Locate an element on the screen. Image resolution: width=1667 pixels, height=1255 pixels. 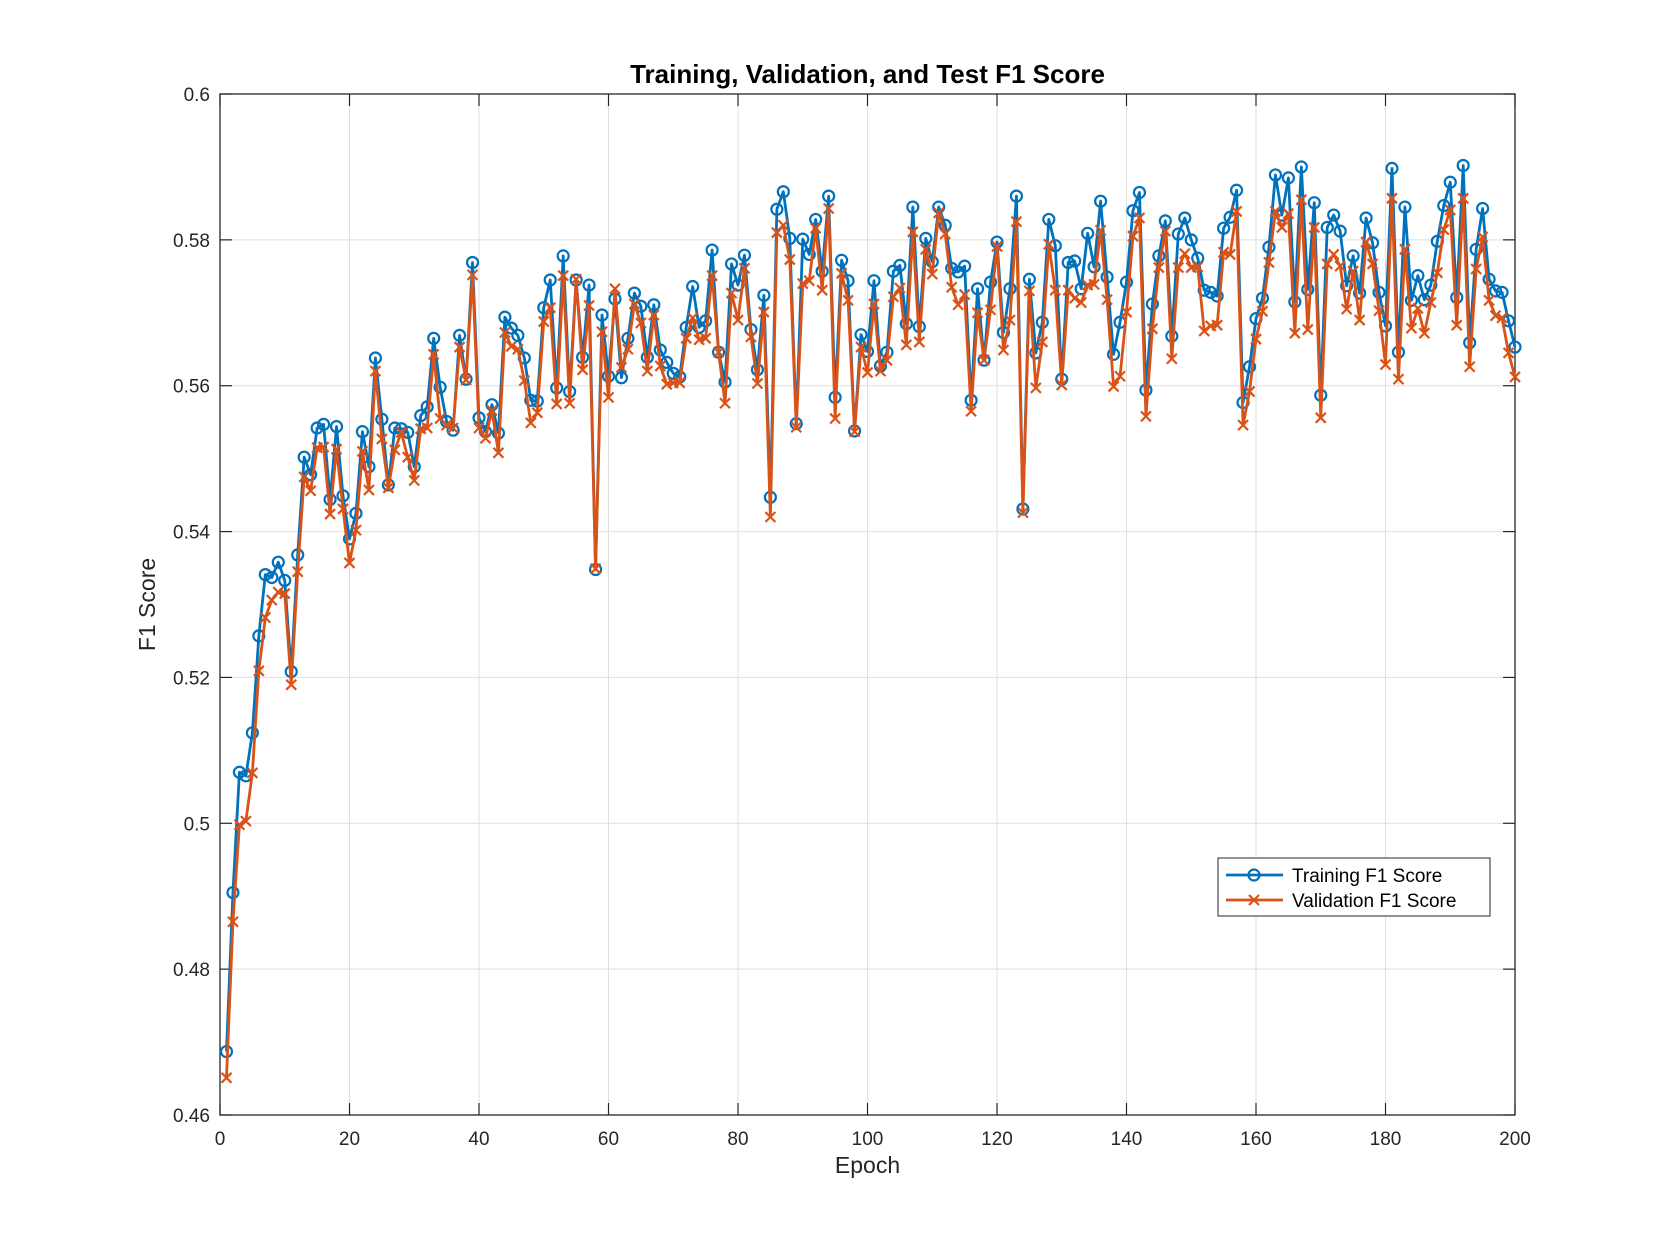
y-tick-label: 0.56 is located at coordinates (191, 387).